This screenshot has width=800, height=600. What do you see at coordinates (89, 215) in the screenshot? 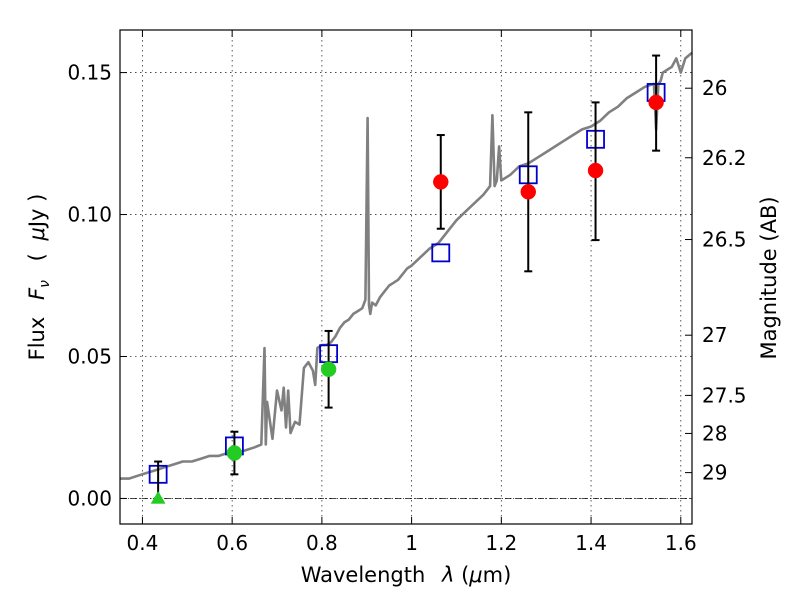
I see `y-tick-label: 0.10` at bounding box center [89, 215].